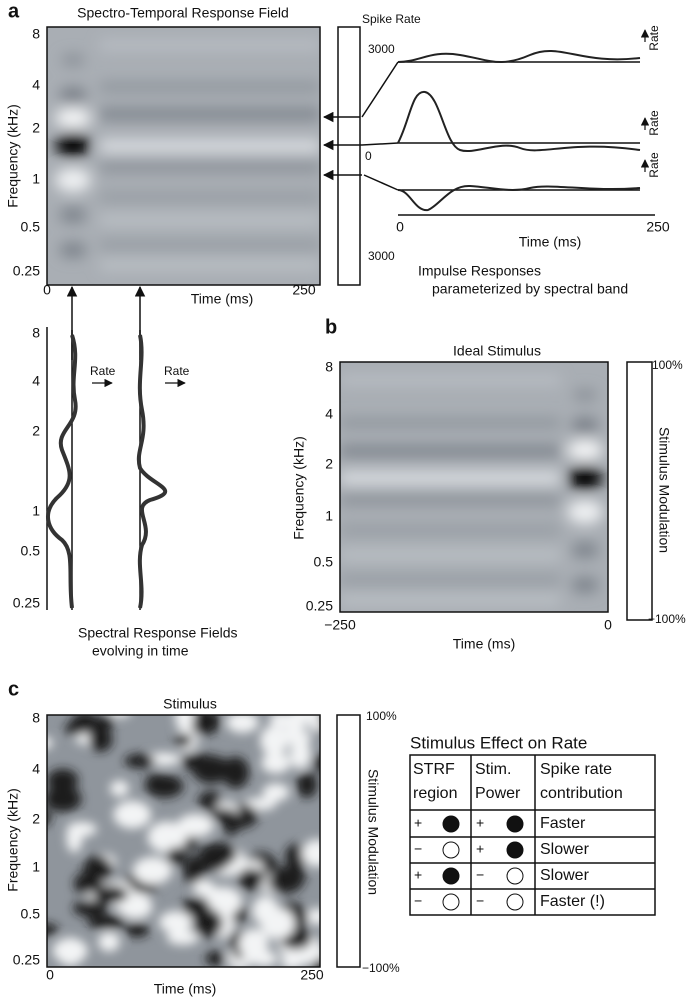  I want to click on table-header: region, so click(435, 793).